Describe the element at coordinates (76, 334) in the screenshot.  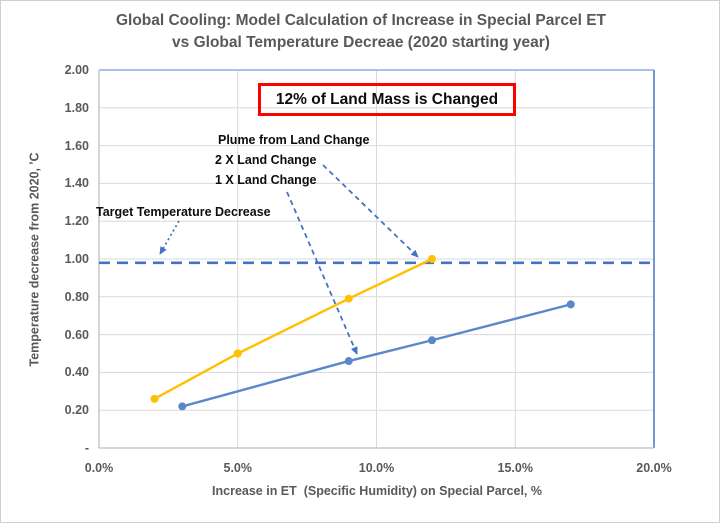
I see `y-tick-label: 0.60` at that location.